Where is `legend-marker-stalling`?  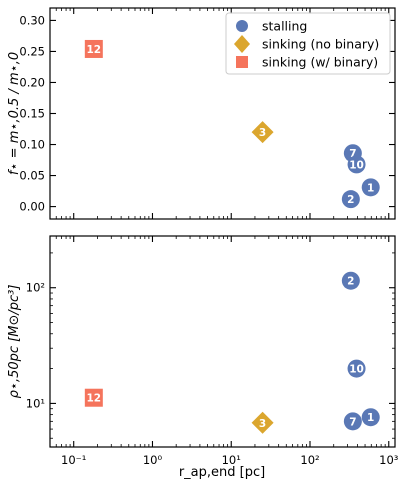 legend-marker-stalling is located at coordinates (242, 26).